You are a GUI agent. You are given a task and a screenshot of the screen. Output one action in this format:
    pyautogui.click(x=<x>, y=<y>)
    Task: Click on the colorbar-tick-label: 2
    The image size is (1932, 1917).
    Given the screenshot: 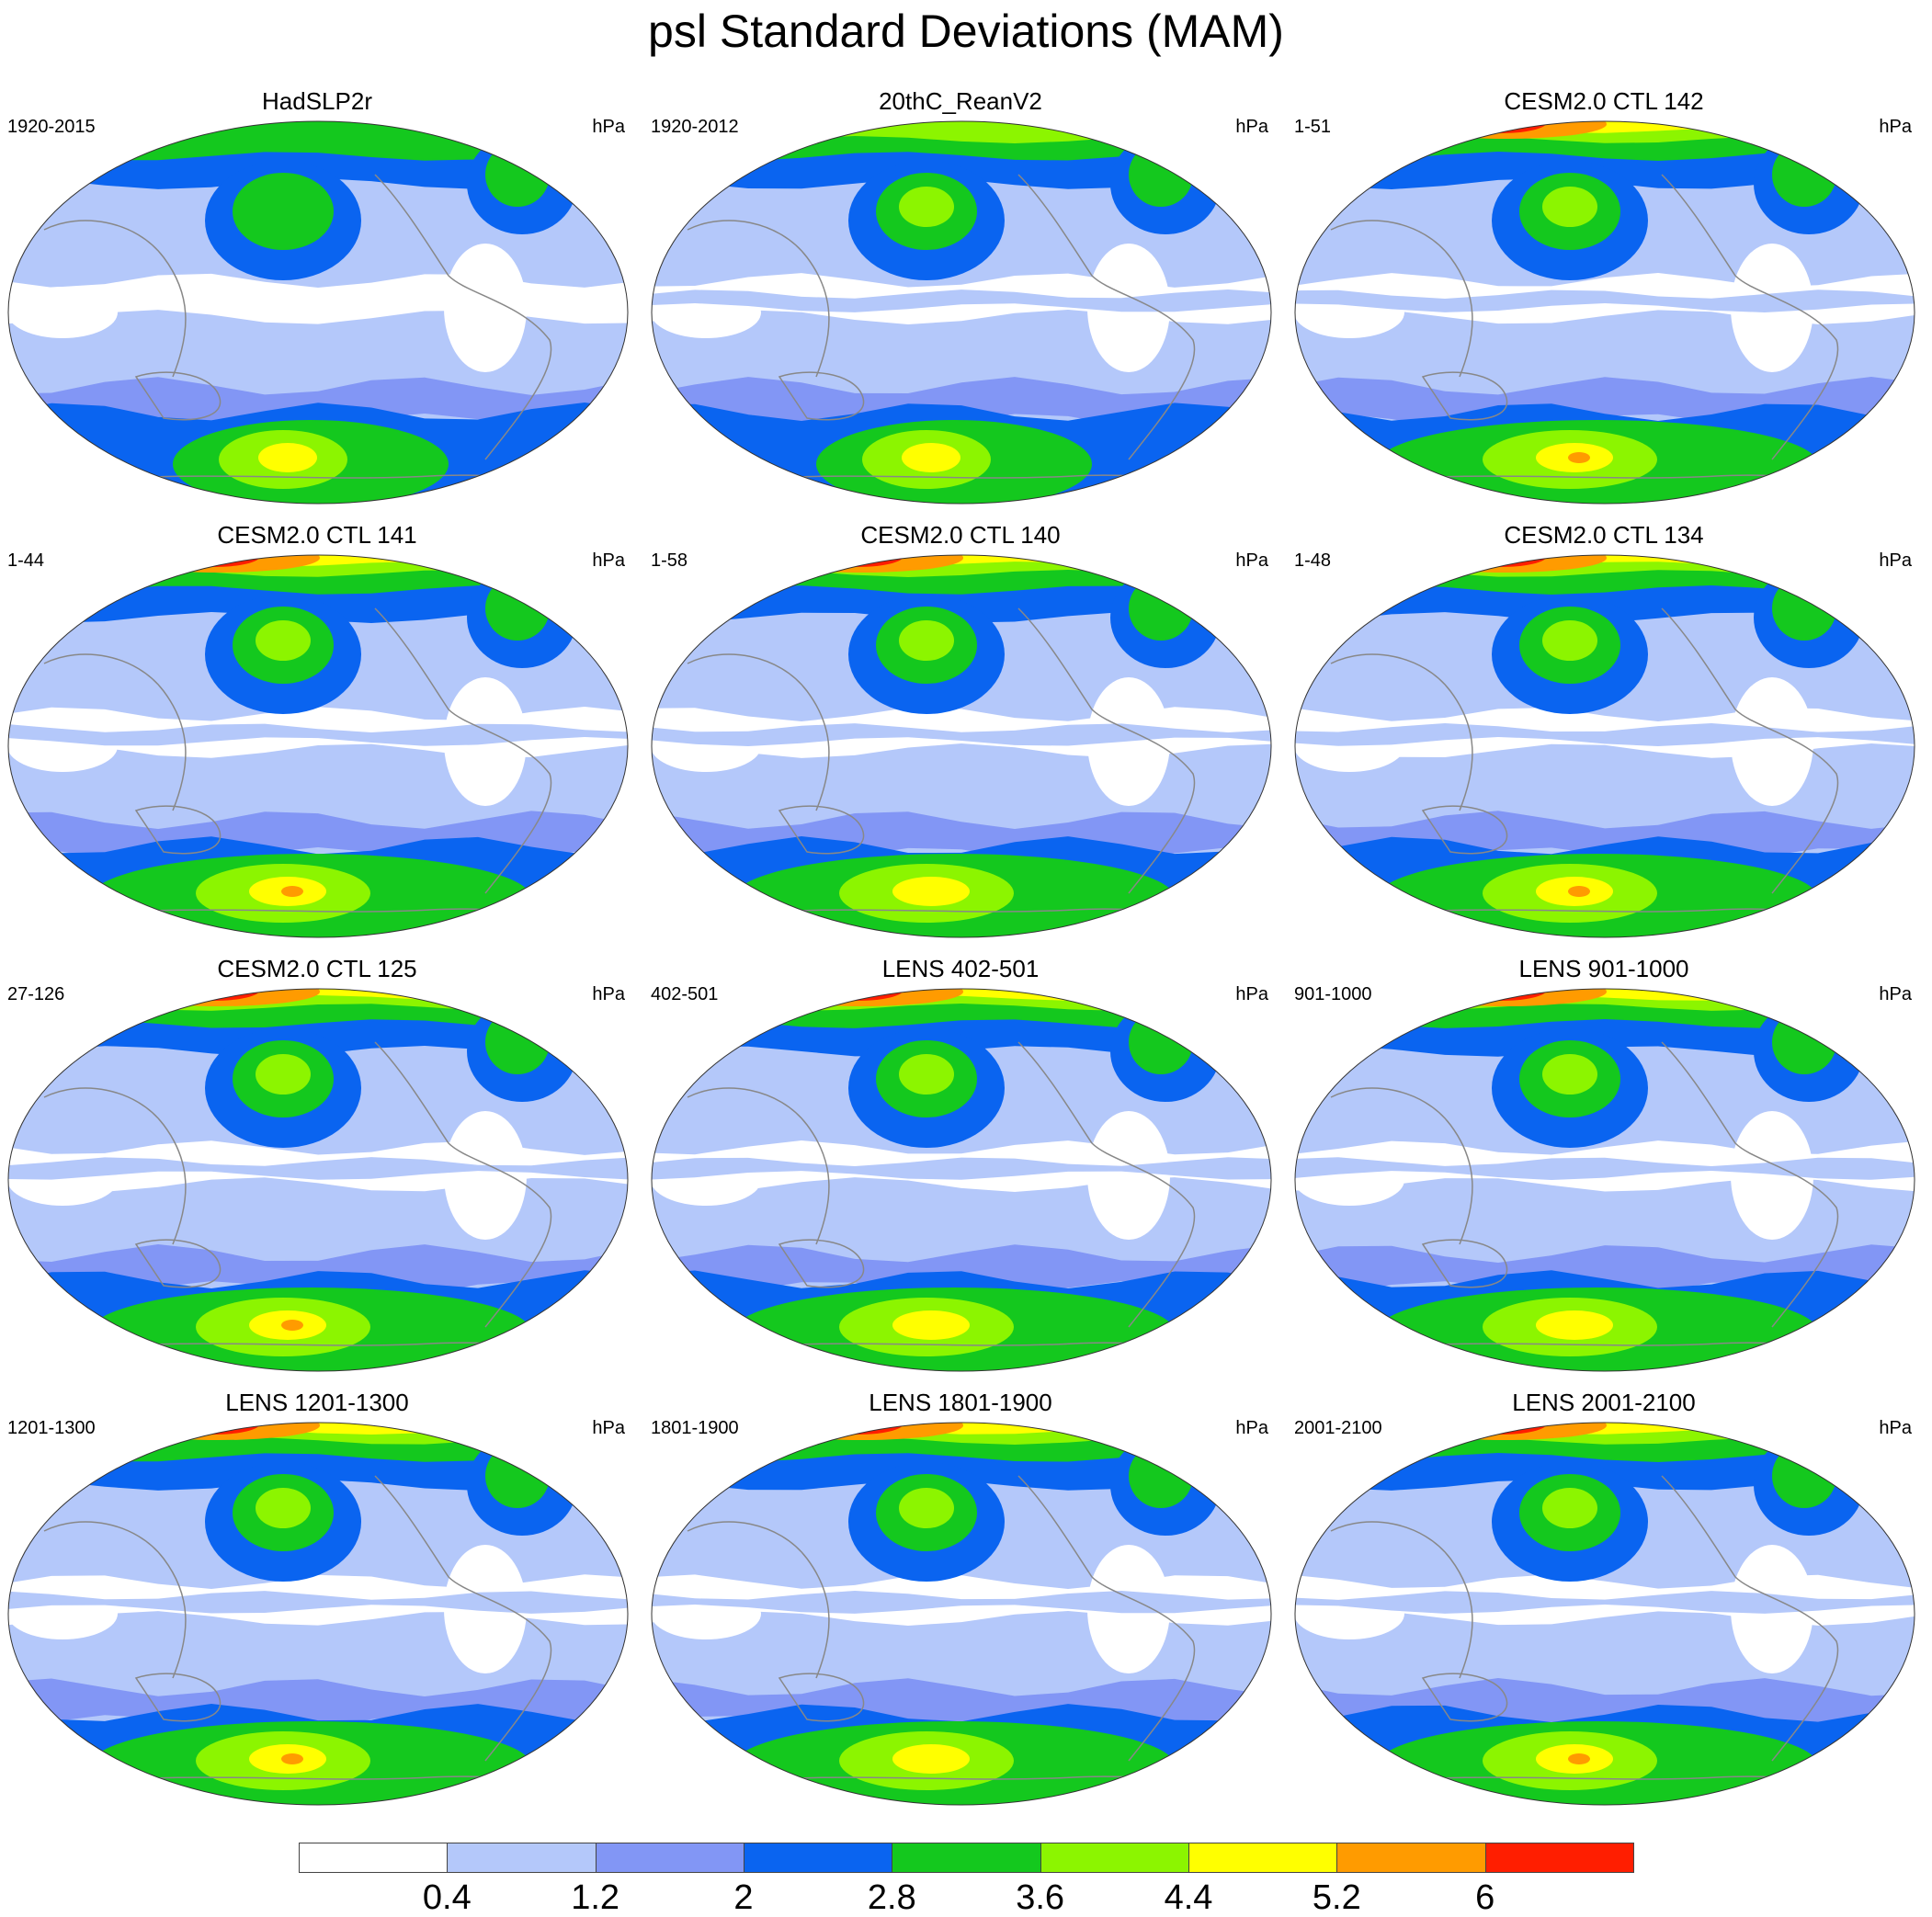 What is the action you would take?
    pyautogui.click(x=744, y=1898)
    